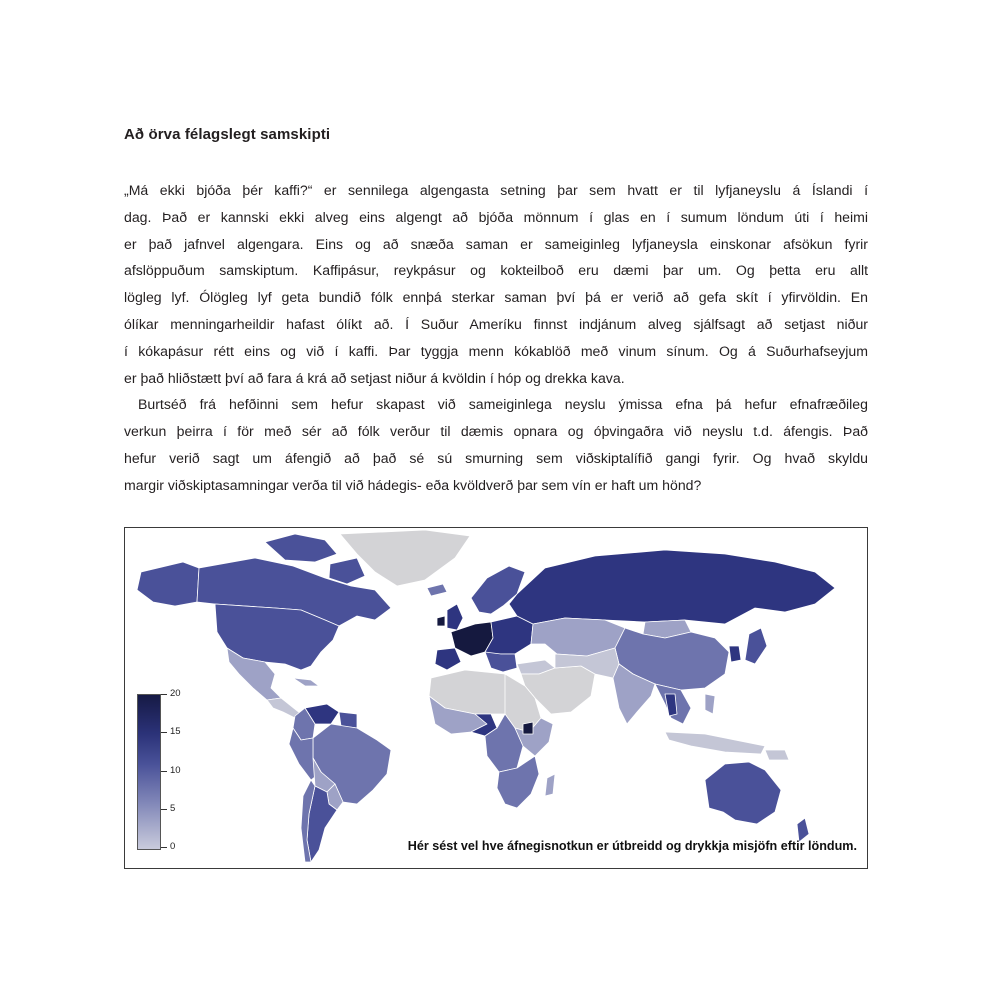  I want to click on legend-color-bar, so click(149, 772).